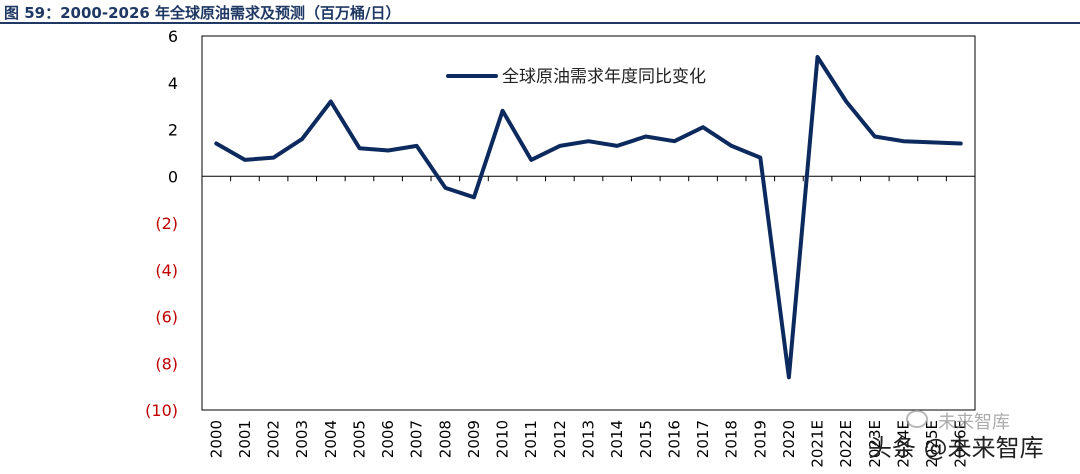  What do you see at coordinates (846, 444) in the screenshot?
I see `x-tick-label: 2022E` at bounding box center [846, 444].